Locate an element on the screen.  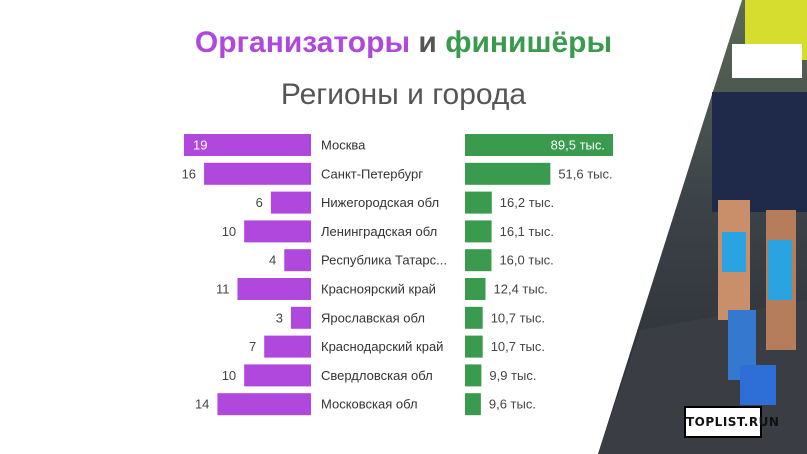
category-label: Московская обл is located at coordinates (369, 404).